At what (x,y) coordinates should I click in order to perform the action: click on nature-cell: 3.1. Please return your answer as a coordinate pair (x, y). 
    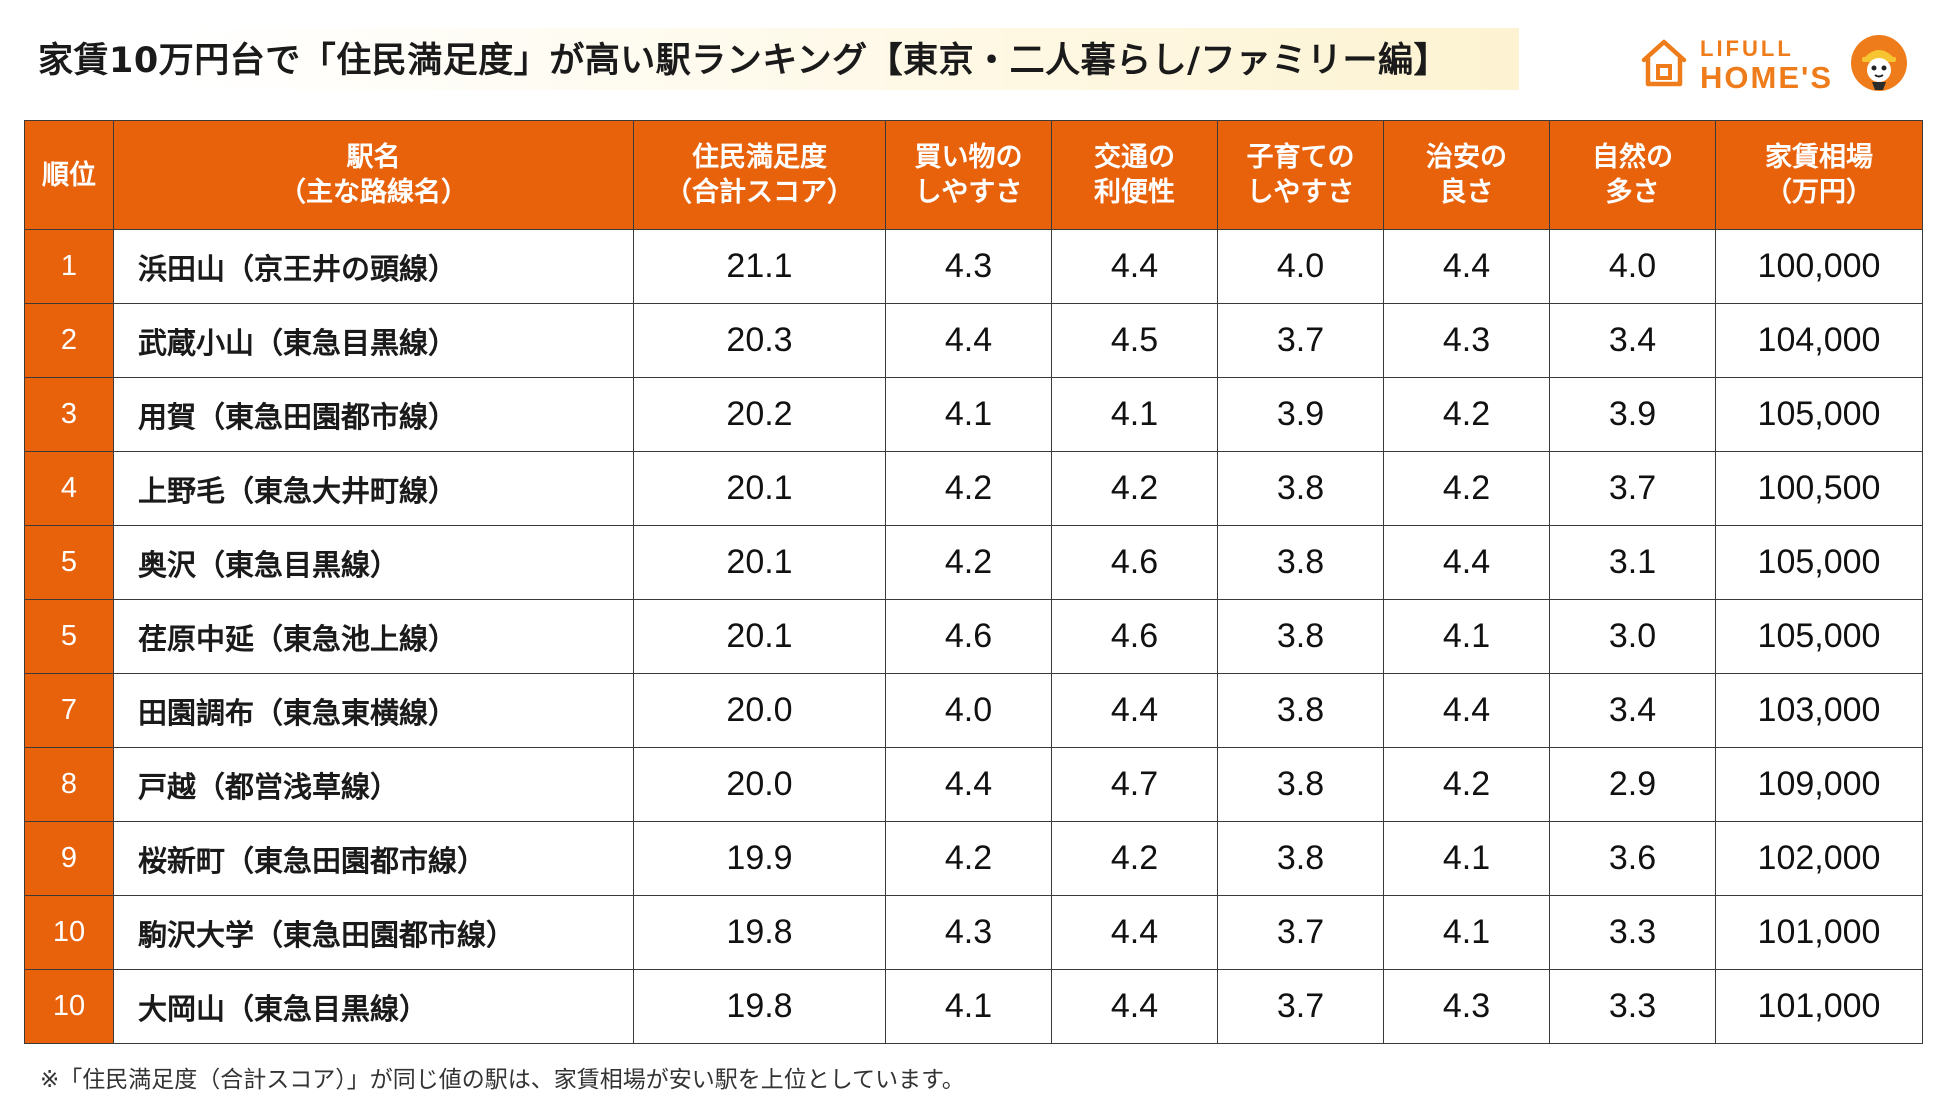
    Looking at the image, I should click on (1632, 562).